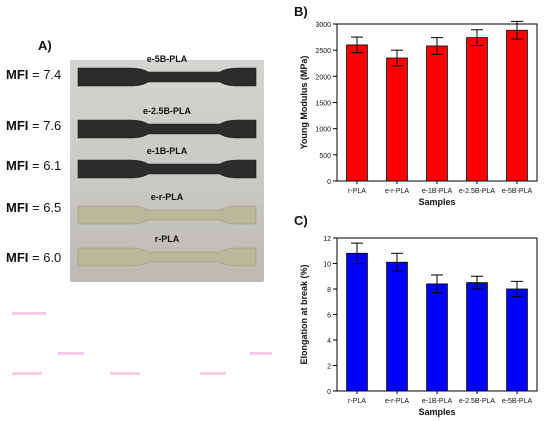  What do you see at coordinates (325, 156) in the screenshot?
I see `y-tick-label: 500` at bounding box center [325, 156].